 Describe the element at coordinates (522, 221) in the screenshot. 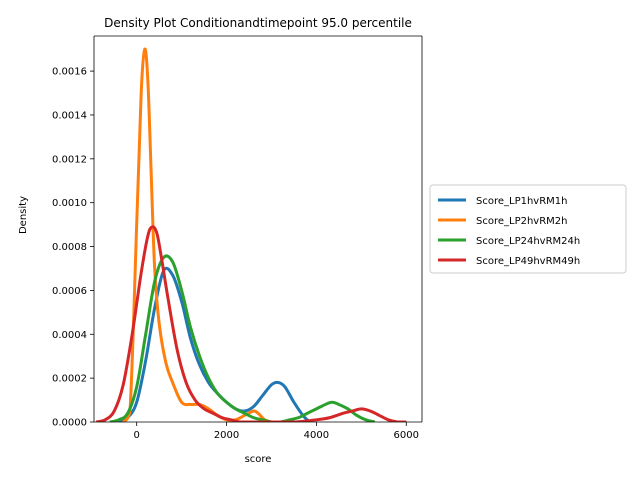

I see `legend-label: Score_LP2hvRM2h` at that location.